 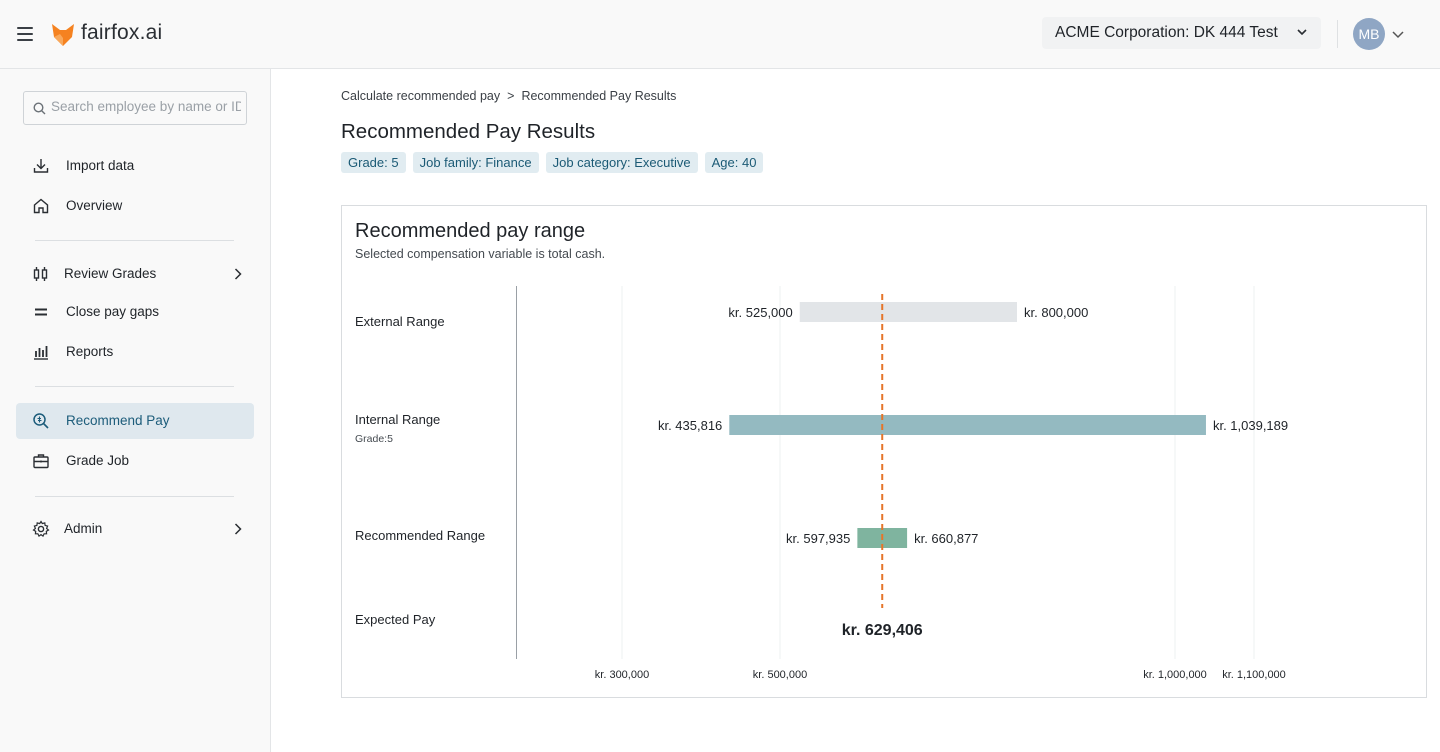 What do you see at coordinates (400, 321) in the screenshot?
I see `row-label-external: External Range` at bounding box center [400, 321].